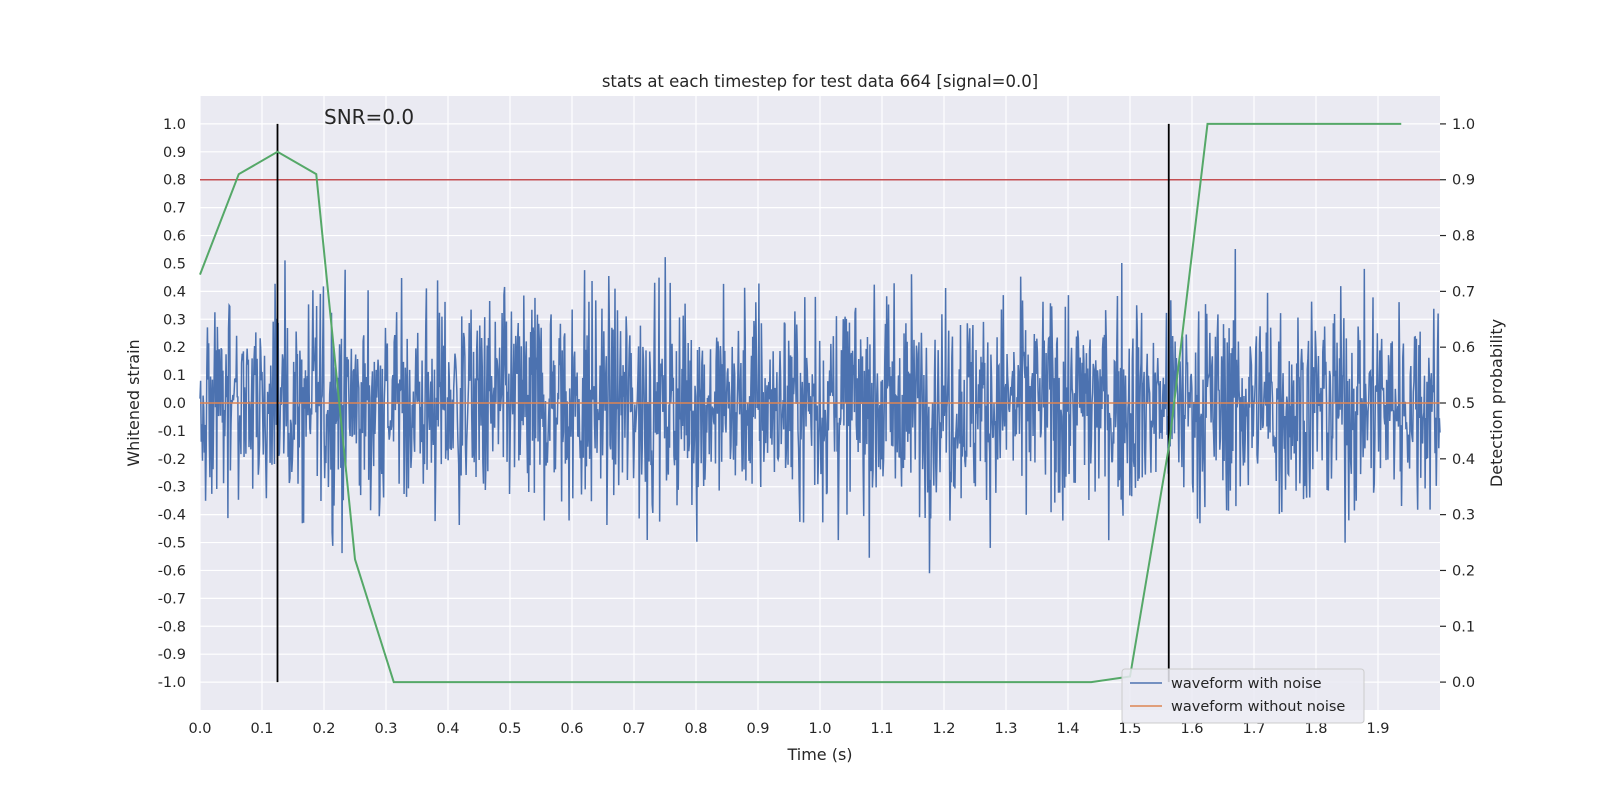  I want to click on y2-tick-label: 0.2, so click(1463, 571).